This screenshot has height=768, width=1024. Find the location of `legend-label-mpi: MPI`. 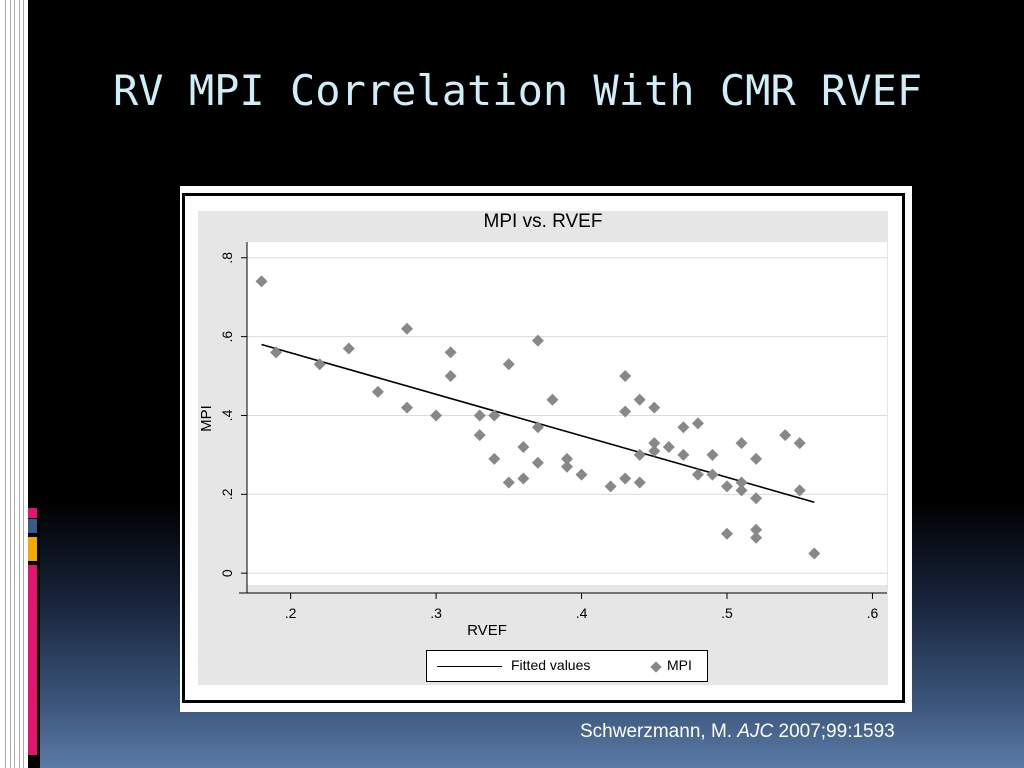

legend-label-mpi: MPI is located at coordinates (679, 665).